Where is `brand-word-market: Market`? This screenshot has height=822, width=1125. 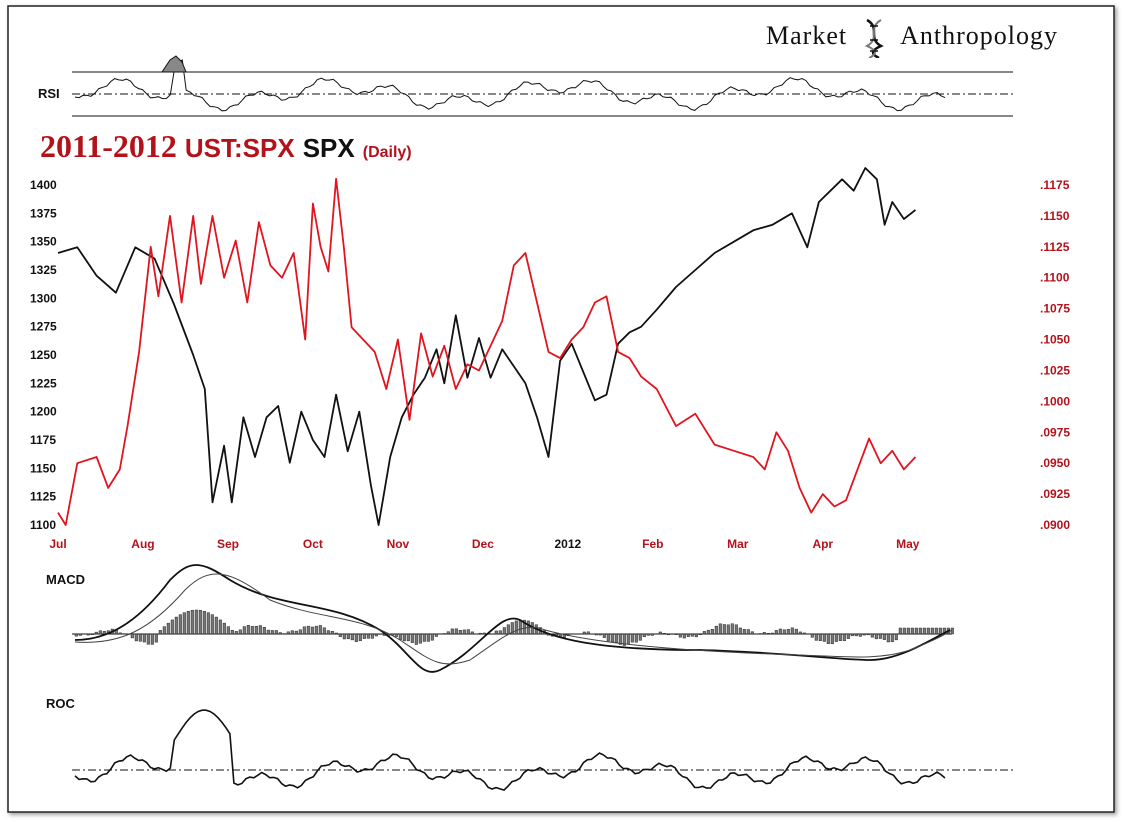 brand-word-market: Market is located at coordinates (807, 35).